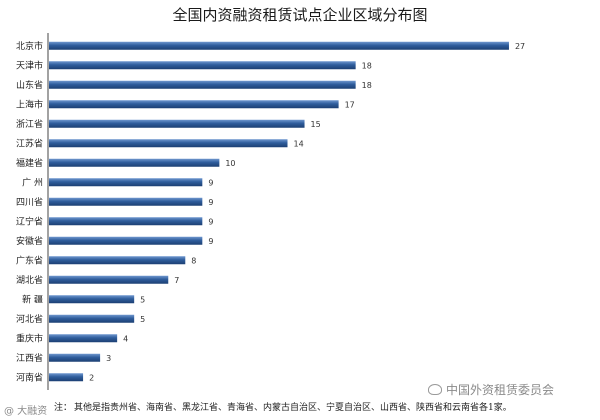 Image resolution: width=600 pixels, height=420 pixels. Describe the element at coordinates (29, 85) in the screenshot. I see `category-label: 山东省` at that location.